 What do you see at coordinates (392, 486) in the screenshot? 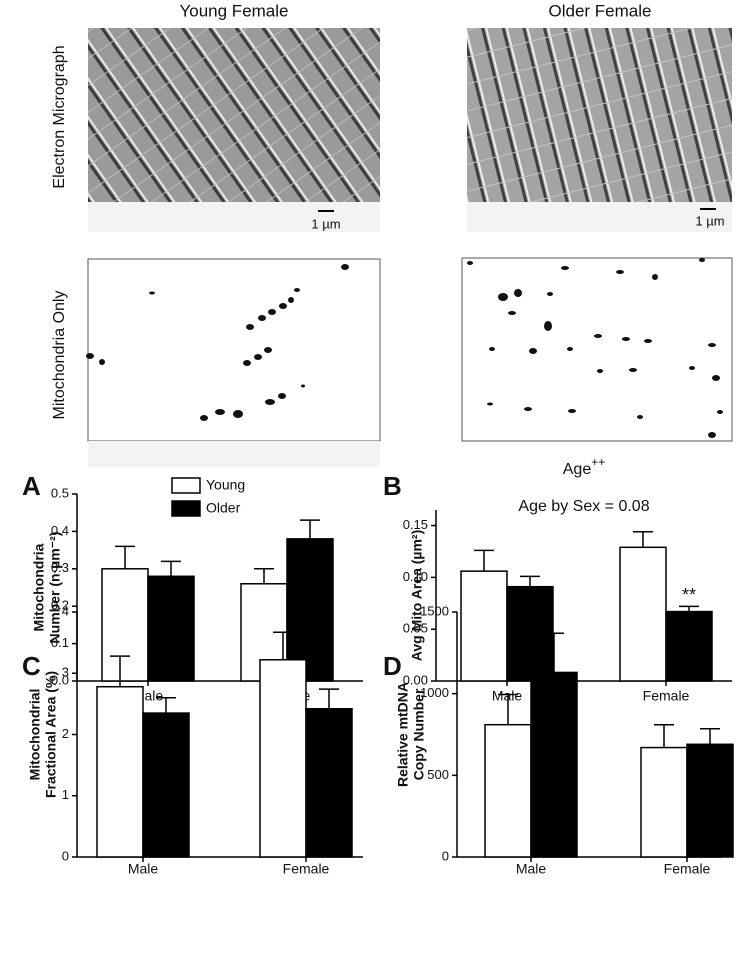
I see `panel-label: B` at bounding box center [392, 486].